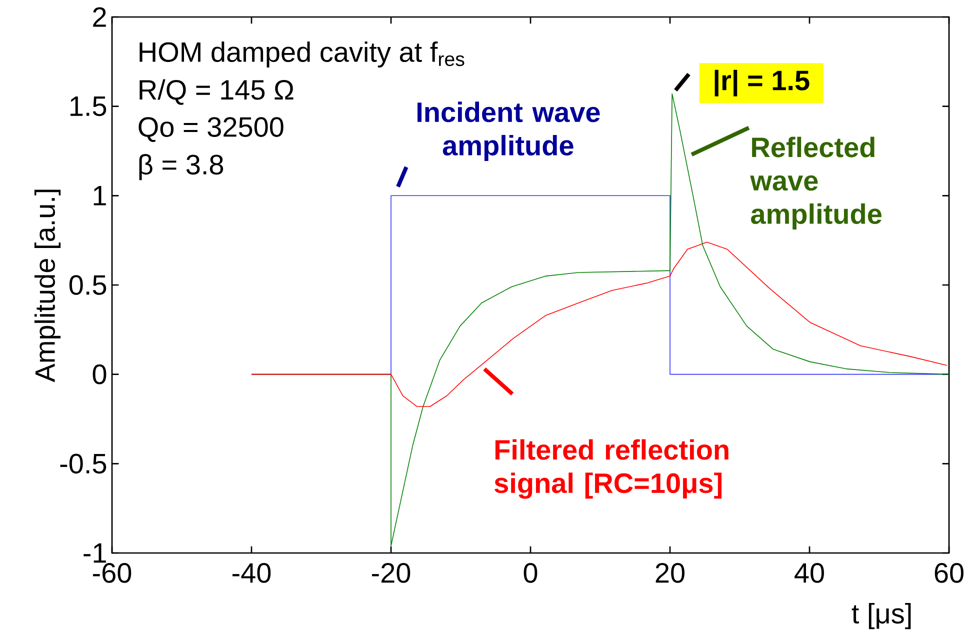  What do you see at coordinates (670, 573) in the screenshot?
I see `x-tick-label: 20` at bounding box center [670, 573].